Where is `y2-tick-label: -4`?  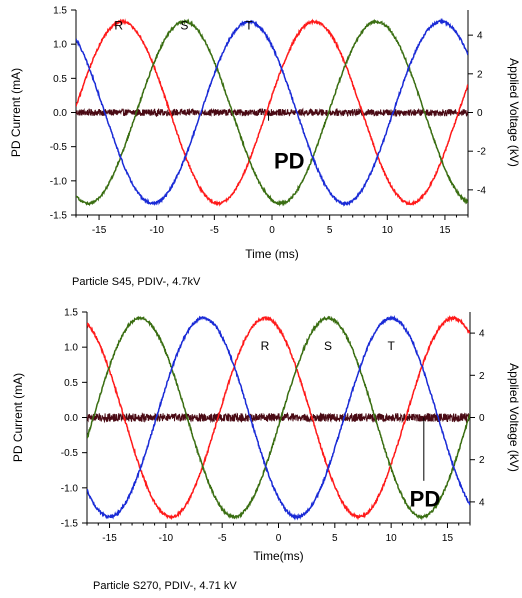
y2-tick-label: -4 is located at coordinates (481, 190).